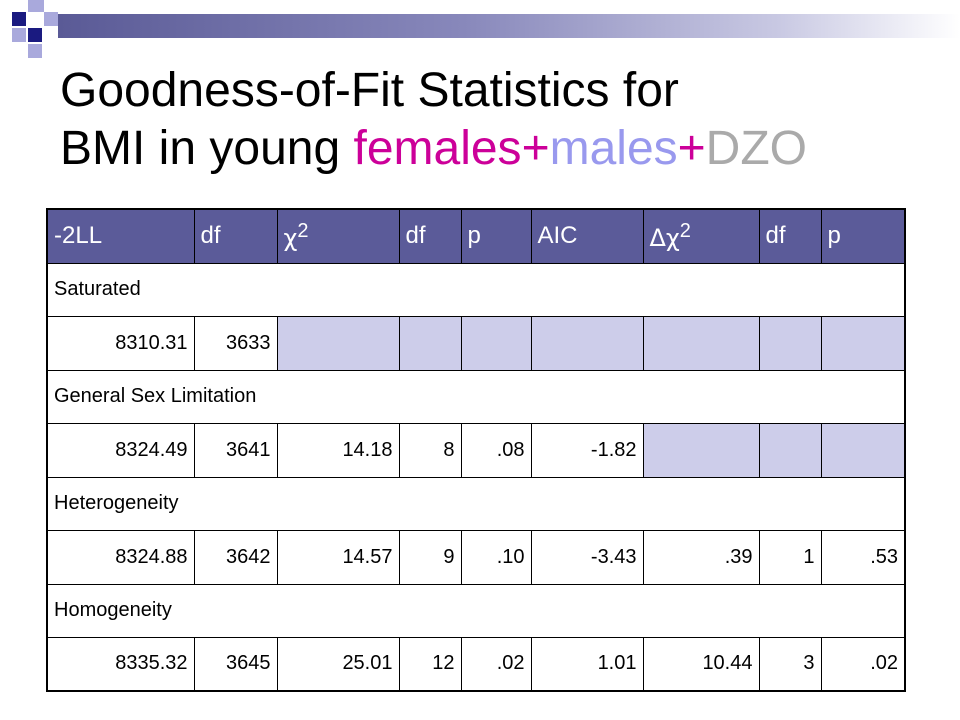 This screenshot has width=960, height=720. What do you see at coordinates (437, 148) in the screenshot?
I see `title-word-females: females` at bounding box center [437, 148].